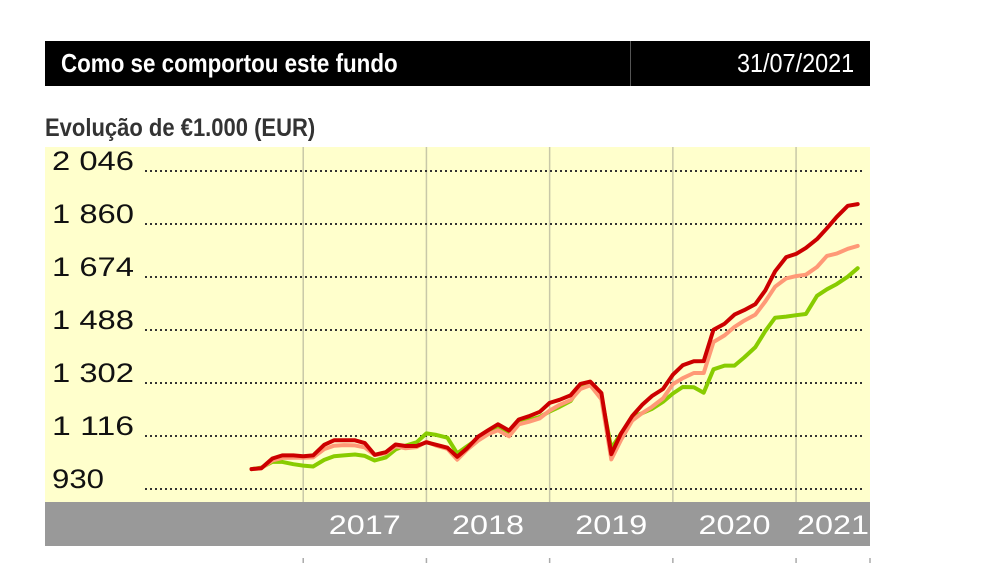 The height and width of the screenshot is (563, 1000). Describe the element at coordinates (795, 63) in the screenshot. I see `as-of-date: 31/07/2021` at that location.